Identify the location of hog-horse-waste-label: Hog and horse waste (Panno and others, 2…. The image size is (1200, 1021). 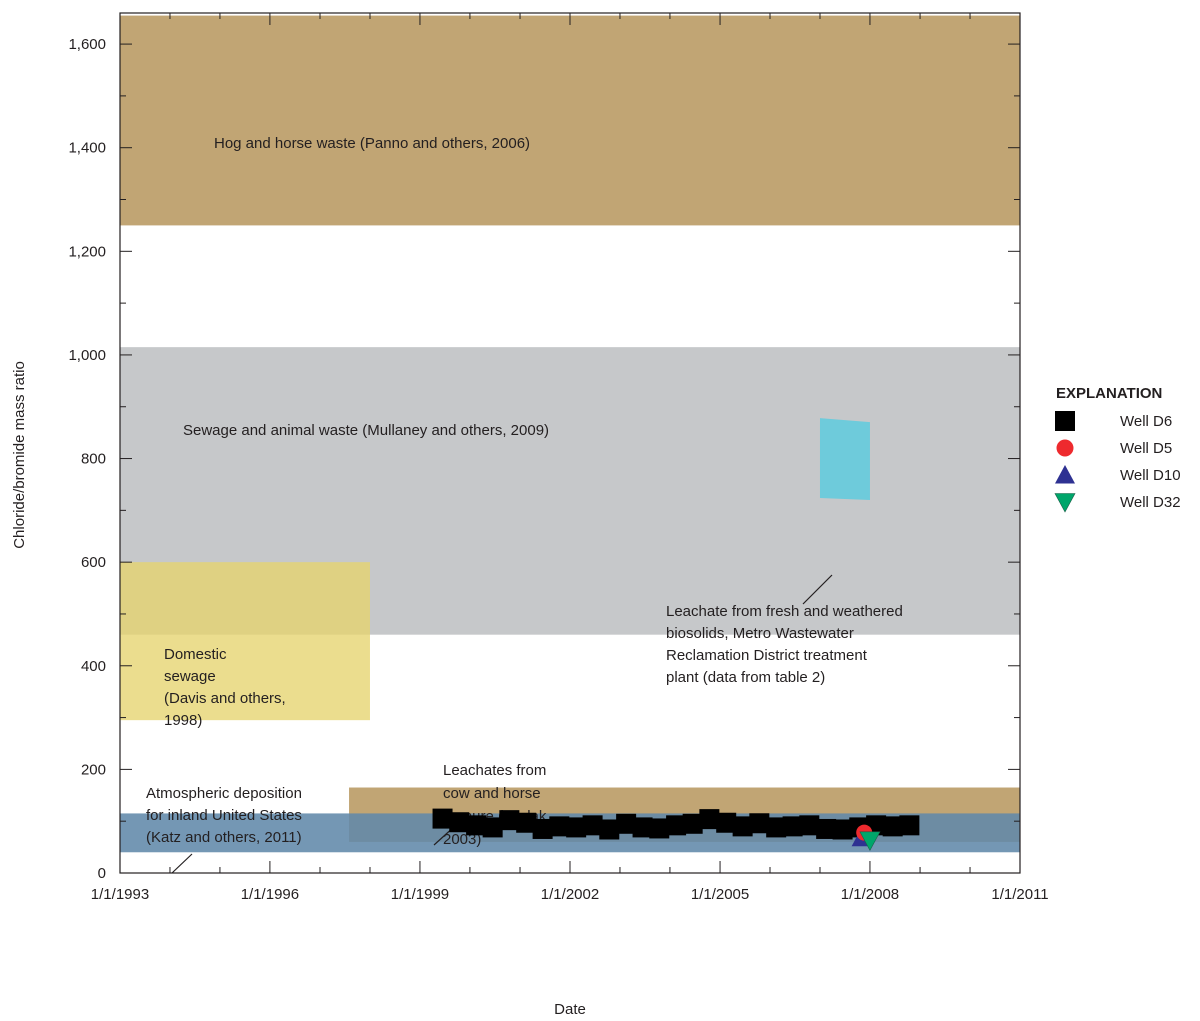
(372, 143).